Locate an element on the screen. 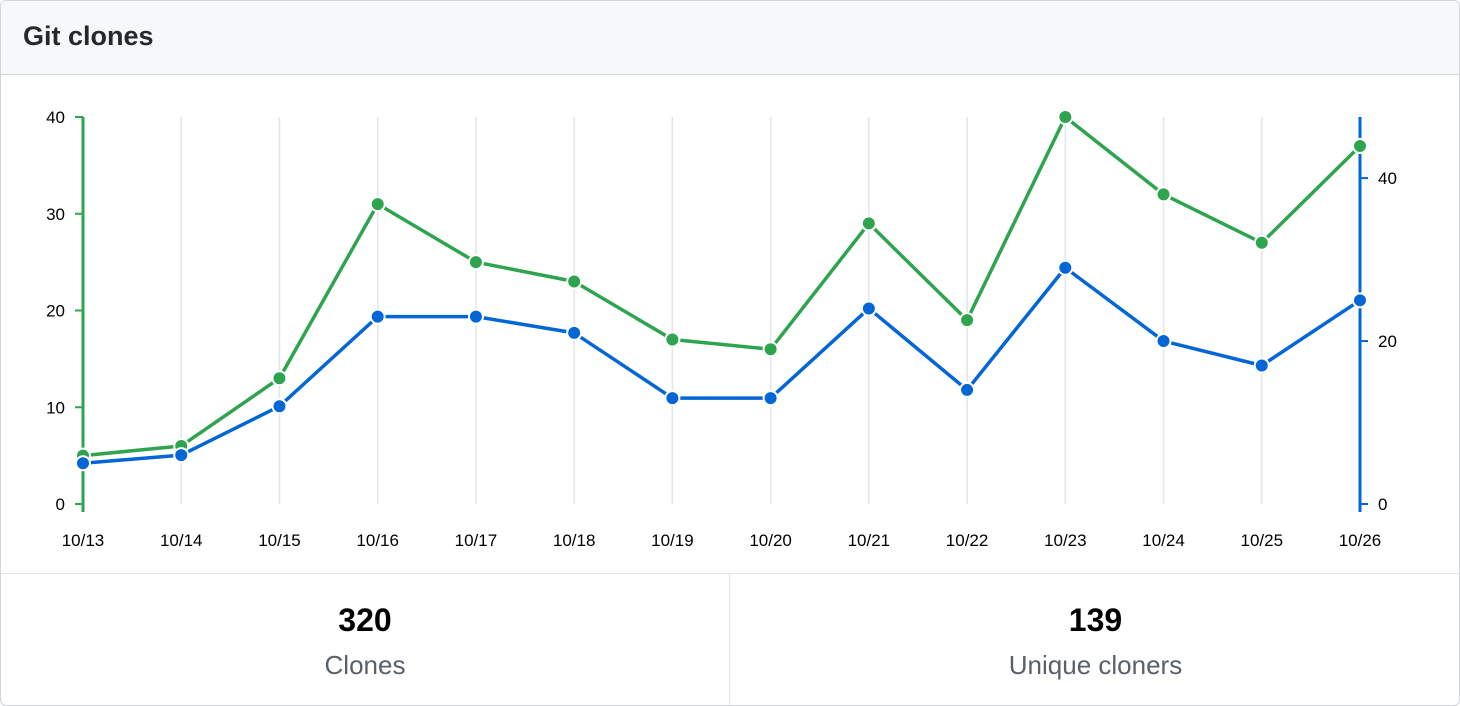  x-axis-tick-label: 10/18 is located at coordinates (574, 540).